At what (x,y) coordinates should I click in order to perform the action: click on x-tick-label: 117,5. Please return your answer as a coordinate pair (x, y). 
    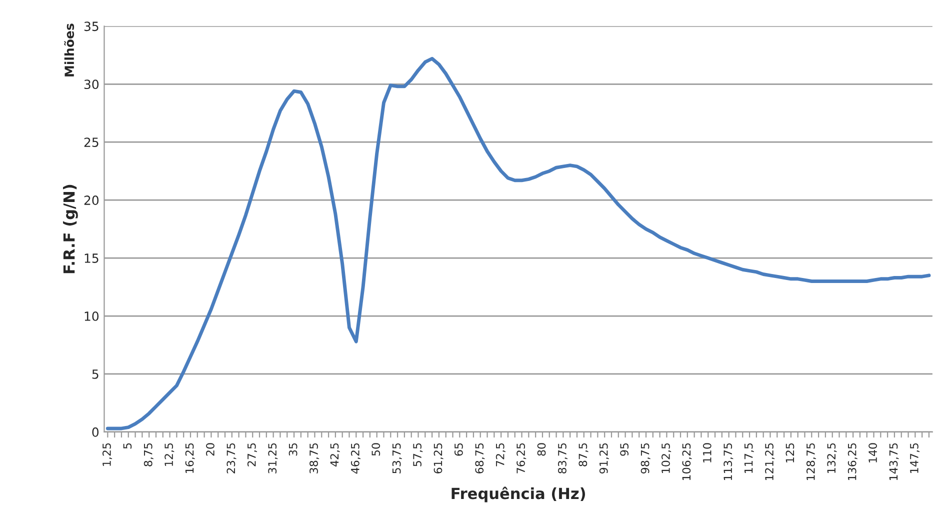
    Looking at the image, I should click on (749, 458).